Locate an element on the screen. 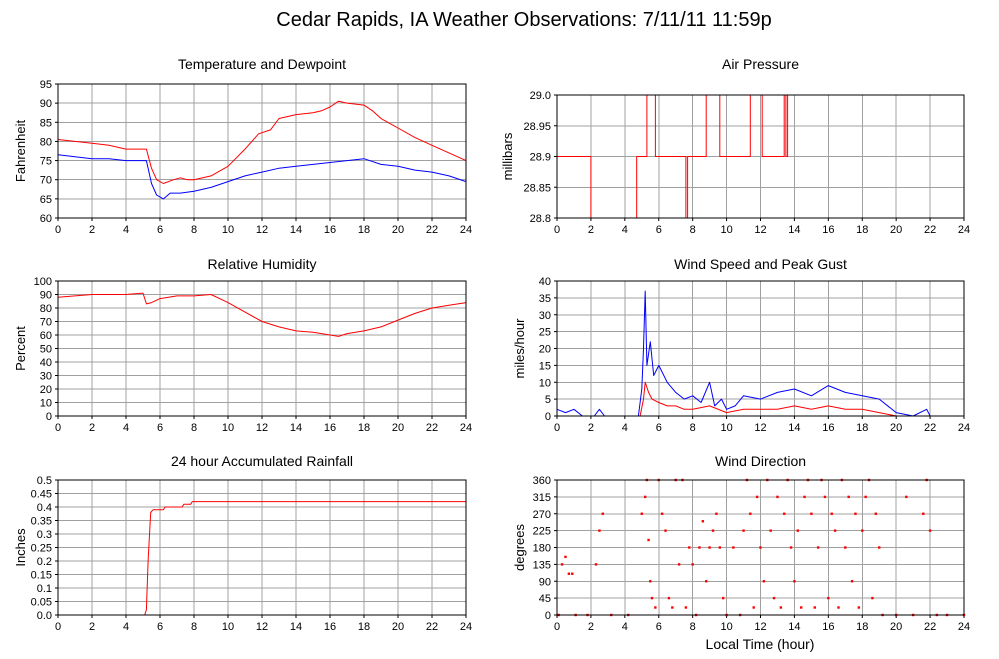 The width and height of the screenshot is (999, 659). y-tick-label: 180 is located at coordinates (542, 549).